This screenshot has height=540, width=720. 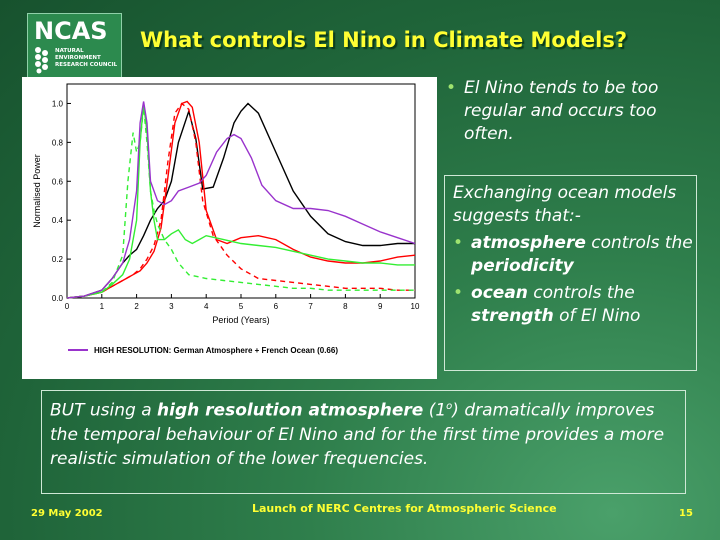 I want to click on y-tick-label: 0.4, so click(x=58, y=220).